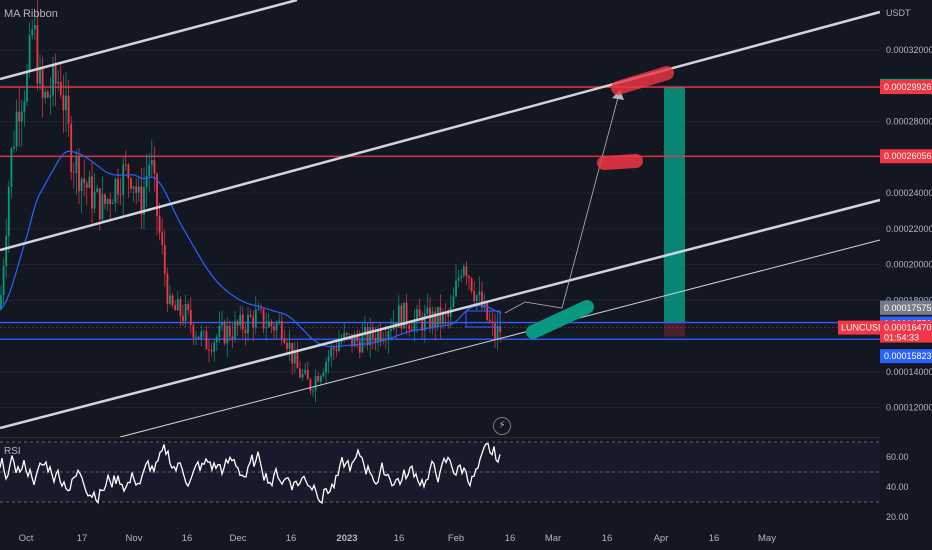 This screenshot has height=550, width=932. I want to click on lightning-icon: ⚡, so click(502, 426).